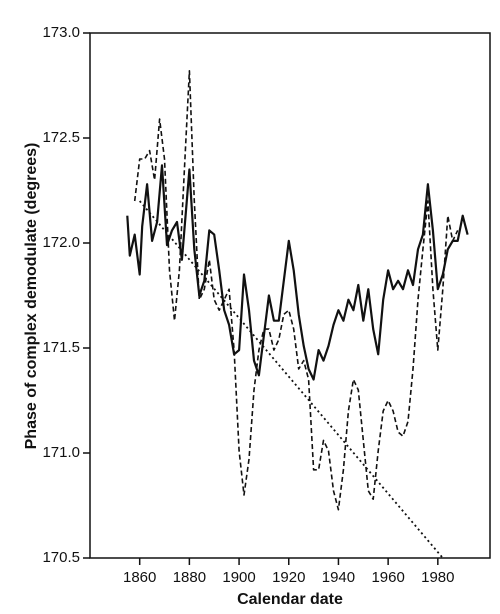  I want to click on x-tick-label: 1920, so click(288, 577).